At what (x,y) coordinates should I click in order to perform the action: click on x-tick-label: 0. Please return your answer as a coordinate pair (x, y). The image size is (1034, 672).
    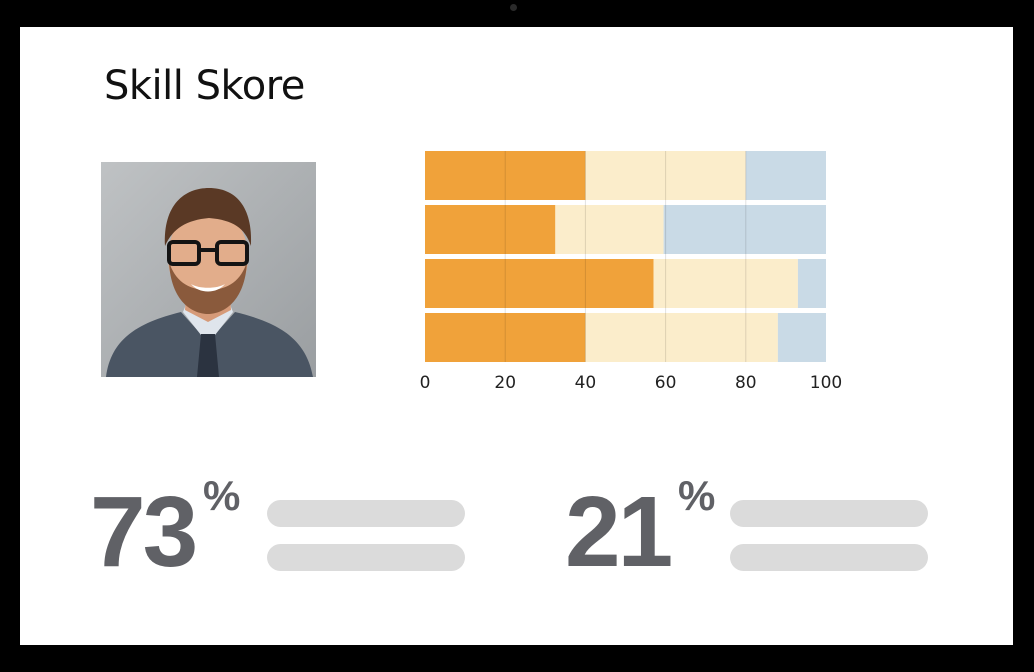
    Looking at the image, I should click on (425, 383).